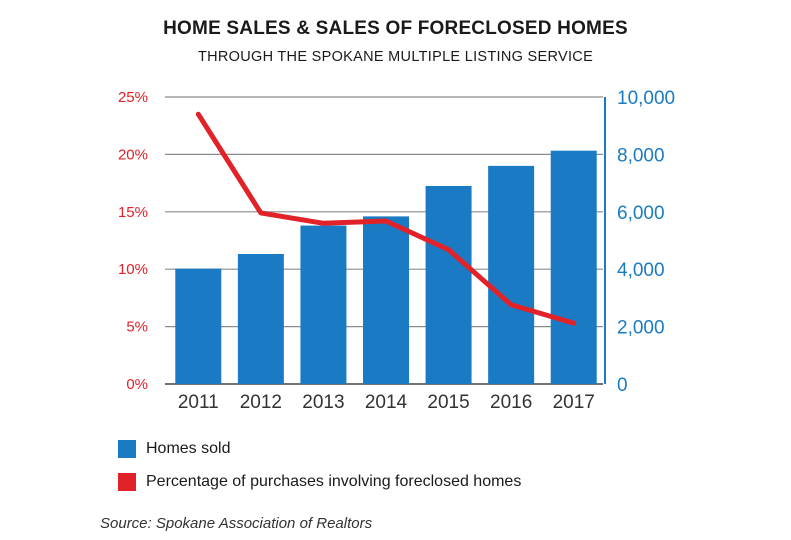 This screenshot has height=540, width=791. What do you see at coordinates (127, 449) in the screenshot?
I see `legend-swatch-homes-sold` at bounding box center [127, 449].